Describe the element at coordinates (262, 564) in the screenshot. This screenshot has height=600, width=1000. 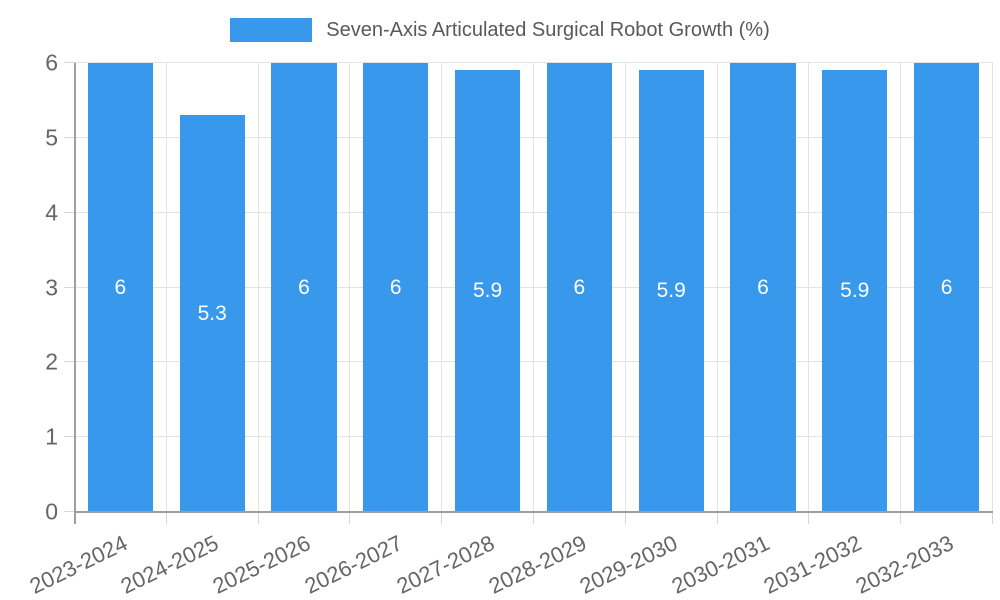
I see `x-tick-label: 2025-2026` at that location.